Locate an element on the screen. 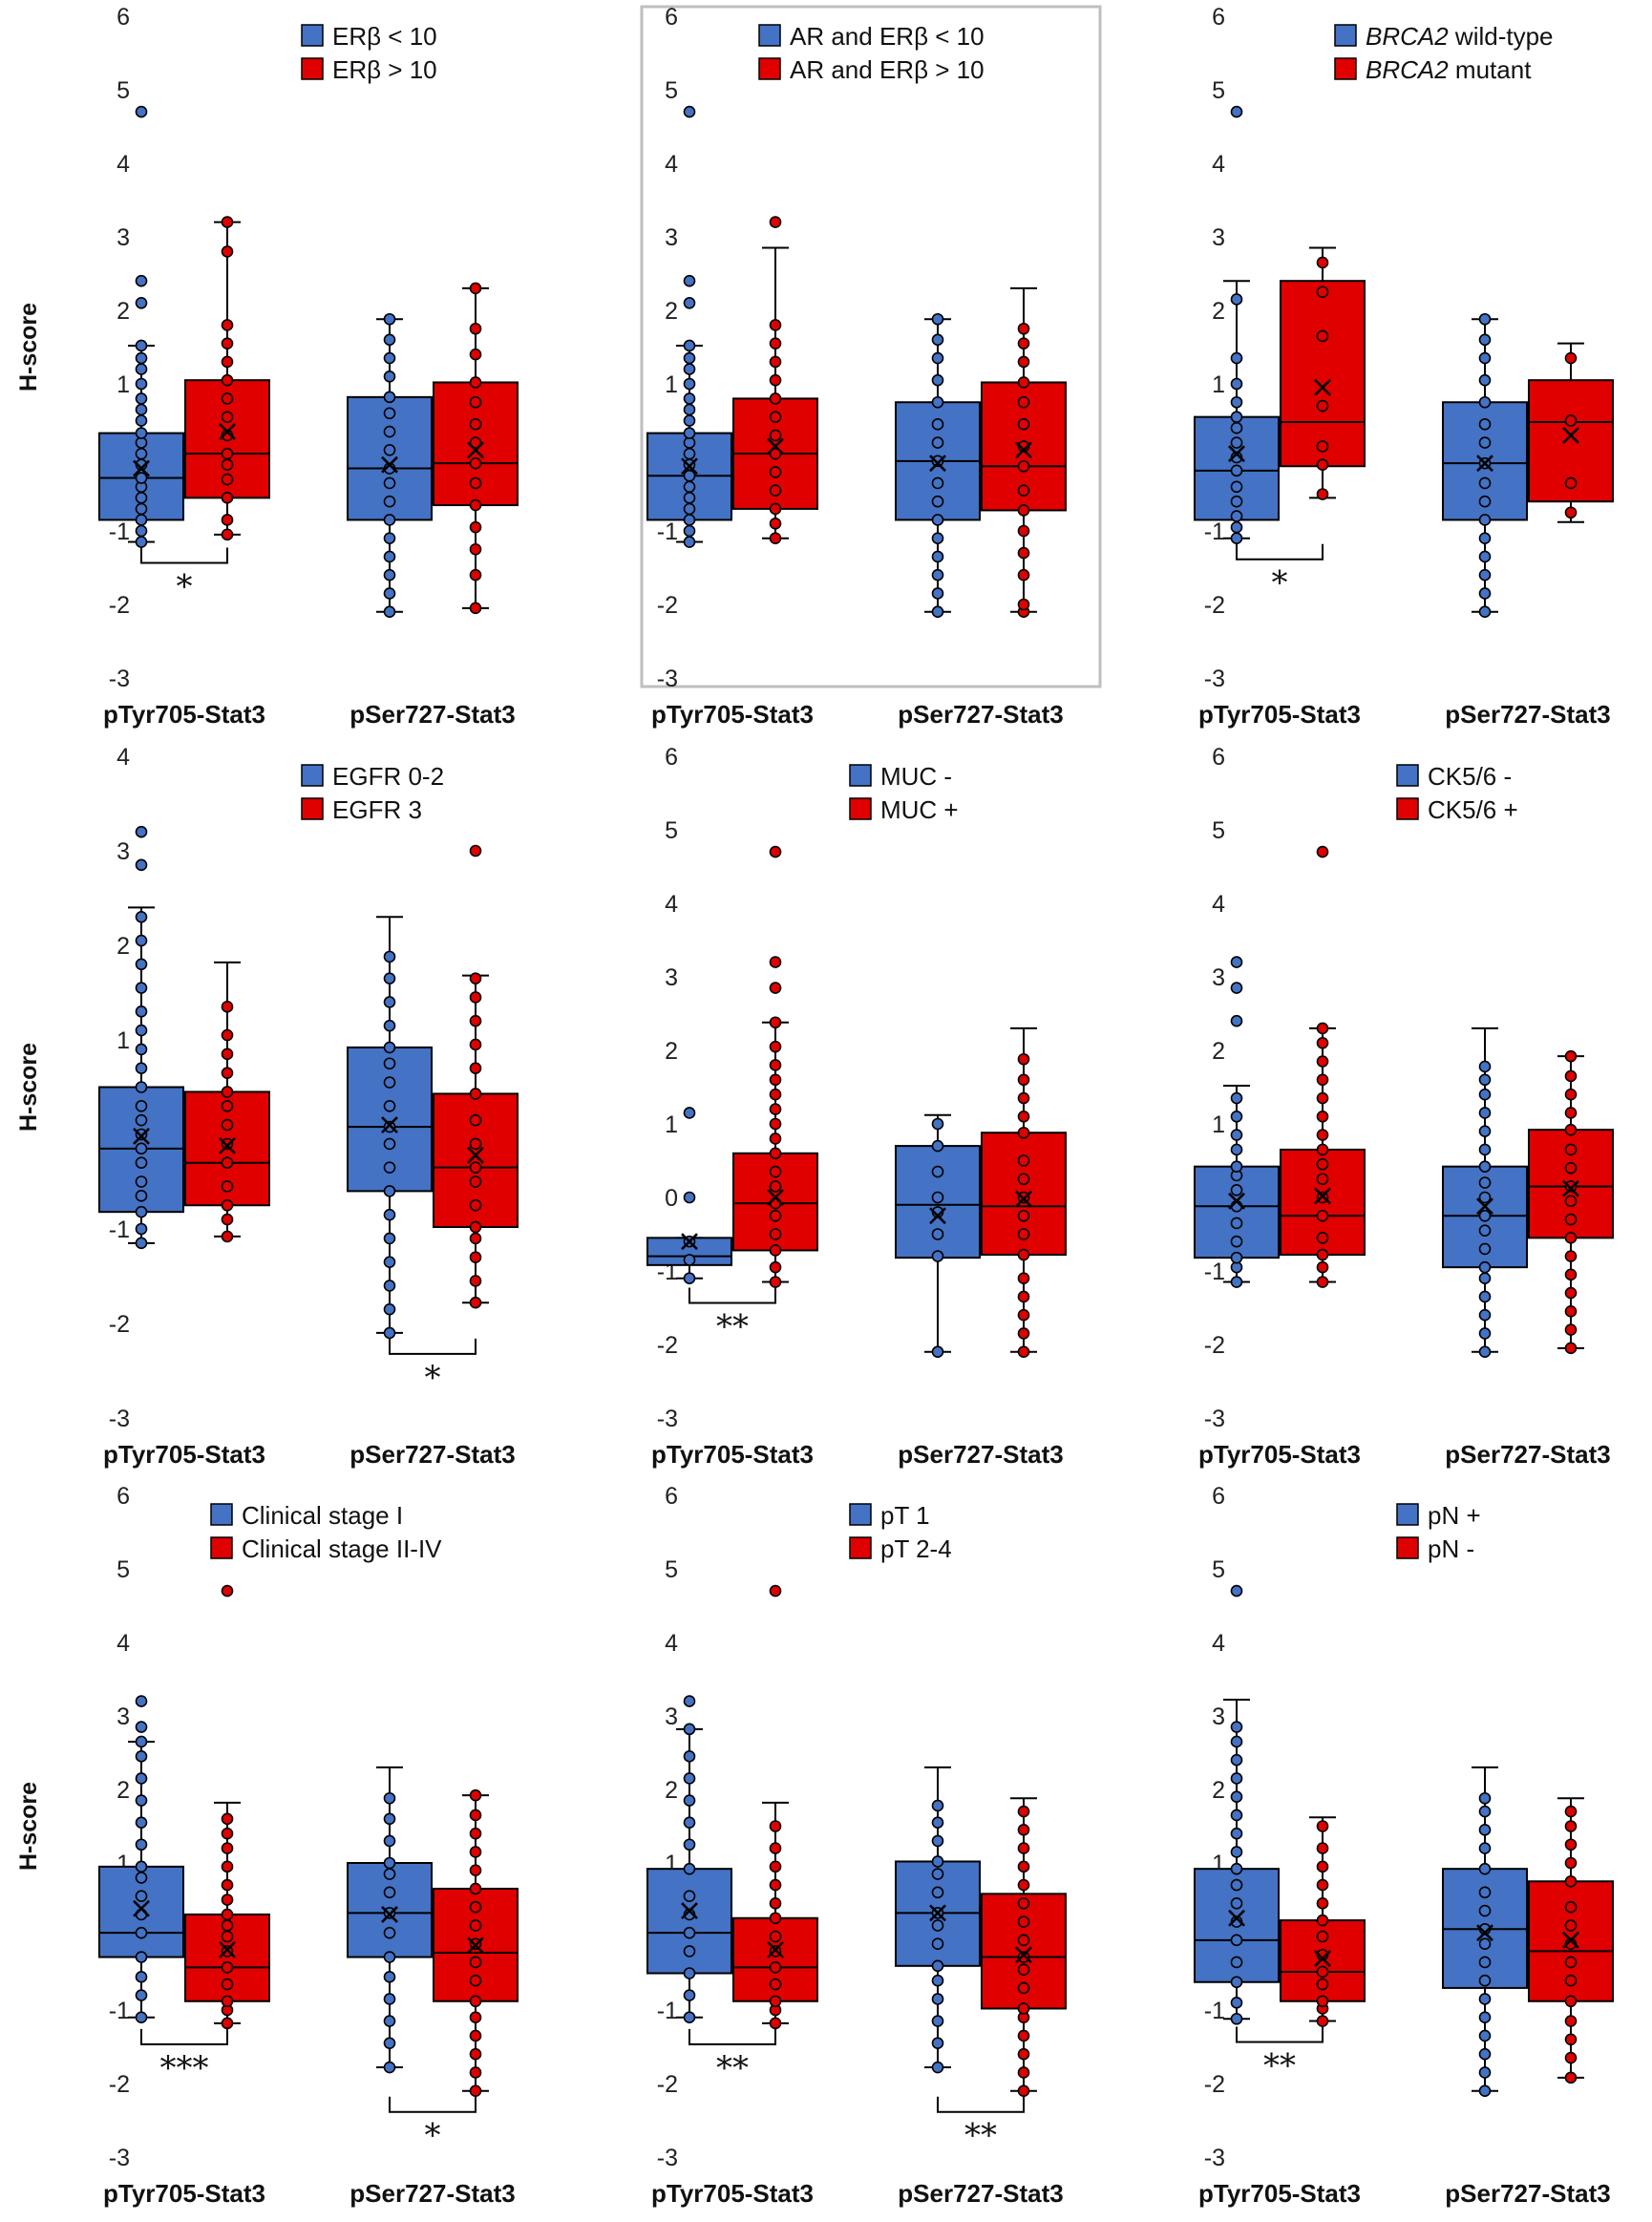  legend-item-group2: CK5/6 + is located at coordinates (1457, 809).